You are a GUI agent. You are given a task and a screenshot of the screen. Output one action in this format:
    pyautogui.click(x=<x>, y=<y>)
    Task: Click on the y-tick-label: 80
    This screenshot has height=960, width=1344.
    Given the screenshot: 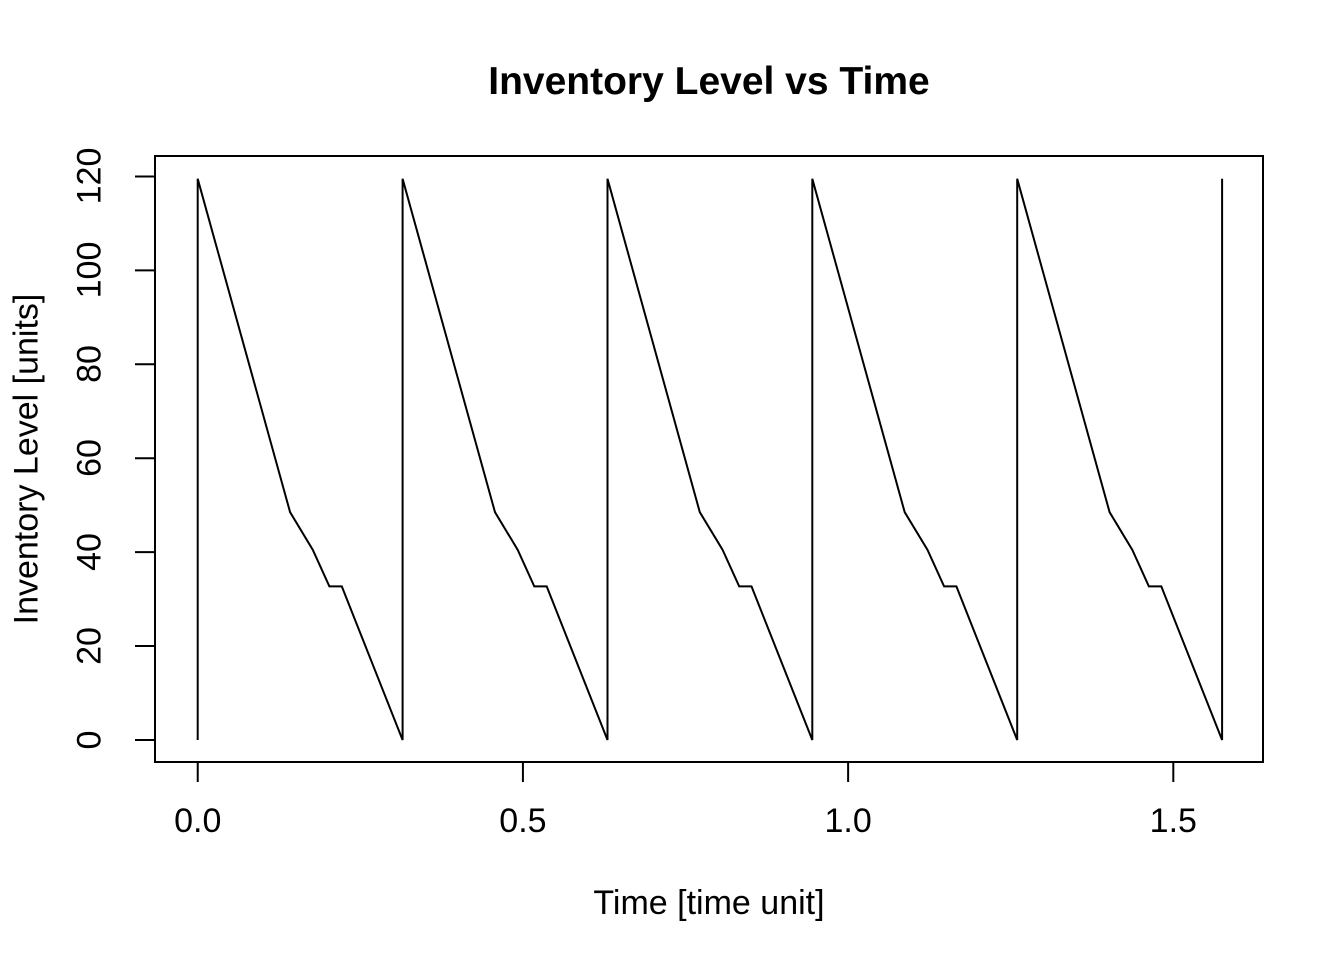 What is the action you would take?
    pyautogui.click(x=89, y=364)
    